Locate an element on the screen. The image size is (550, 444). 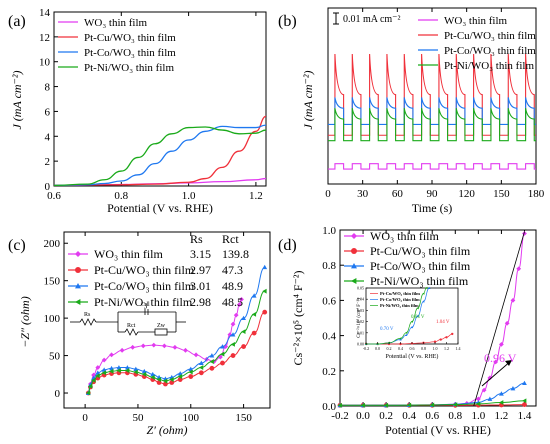
panel-a-ytick-label: 4 is located at coordinates (48, 137).